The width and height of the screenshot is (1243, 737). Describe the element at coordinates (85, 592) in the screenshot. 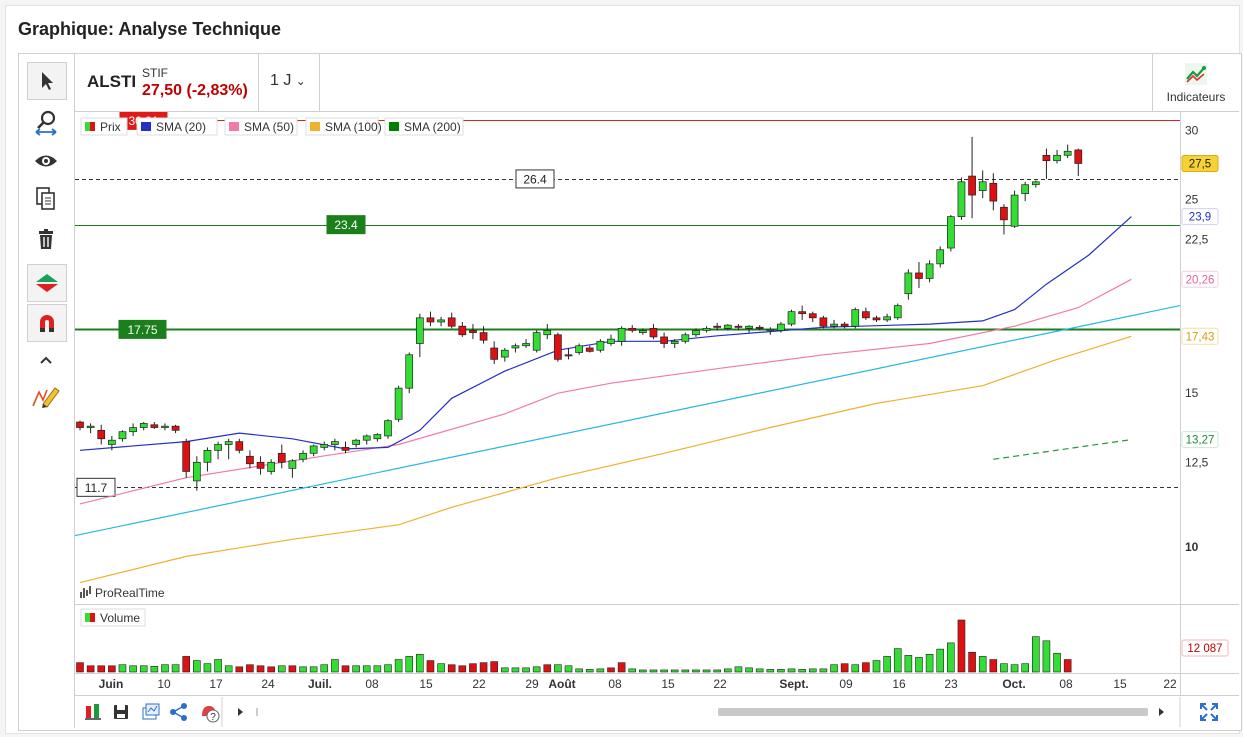

I see `watermark-logo` at that location.